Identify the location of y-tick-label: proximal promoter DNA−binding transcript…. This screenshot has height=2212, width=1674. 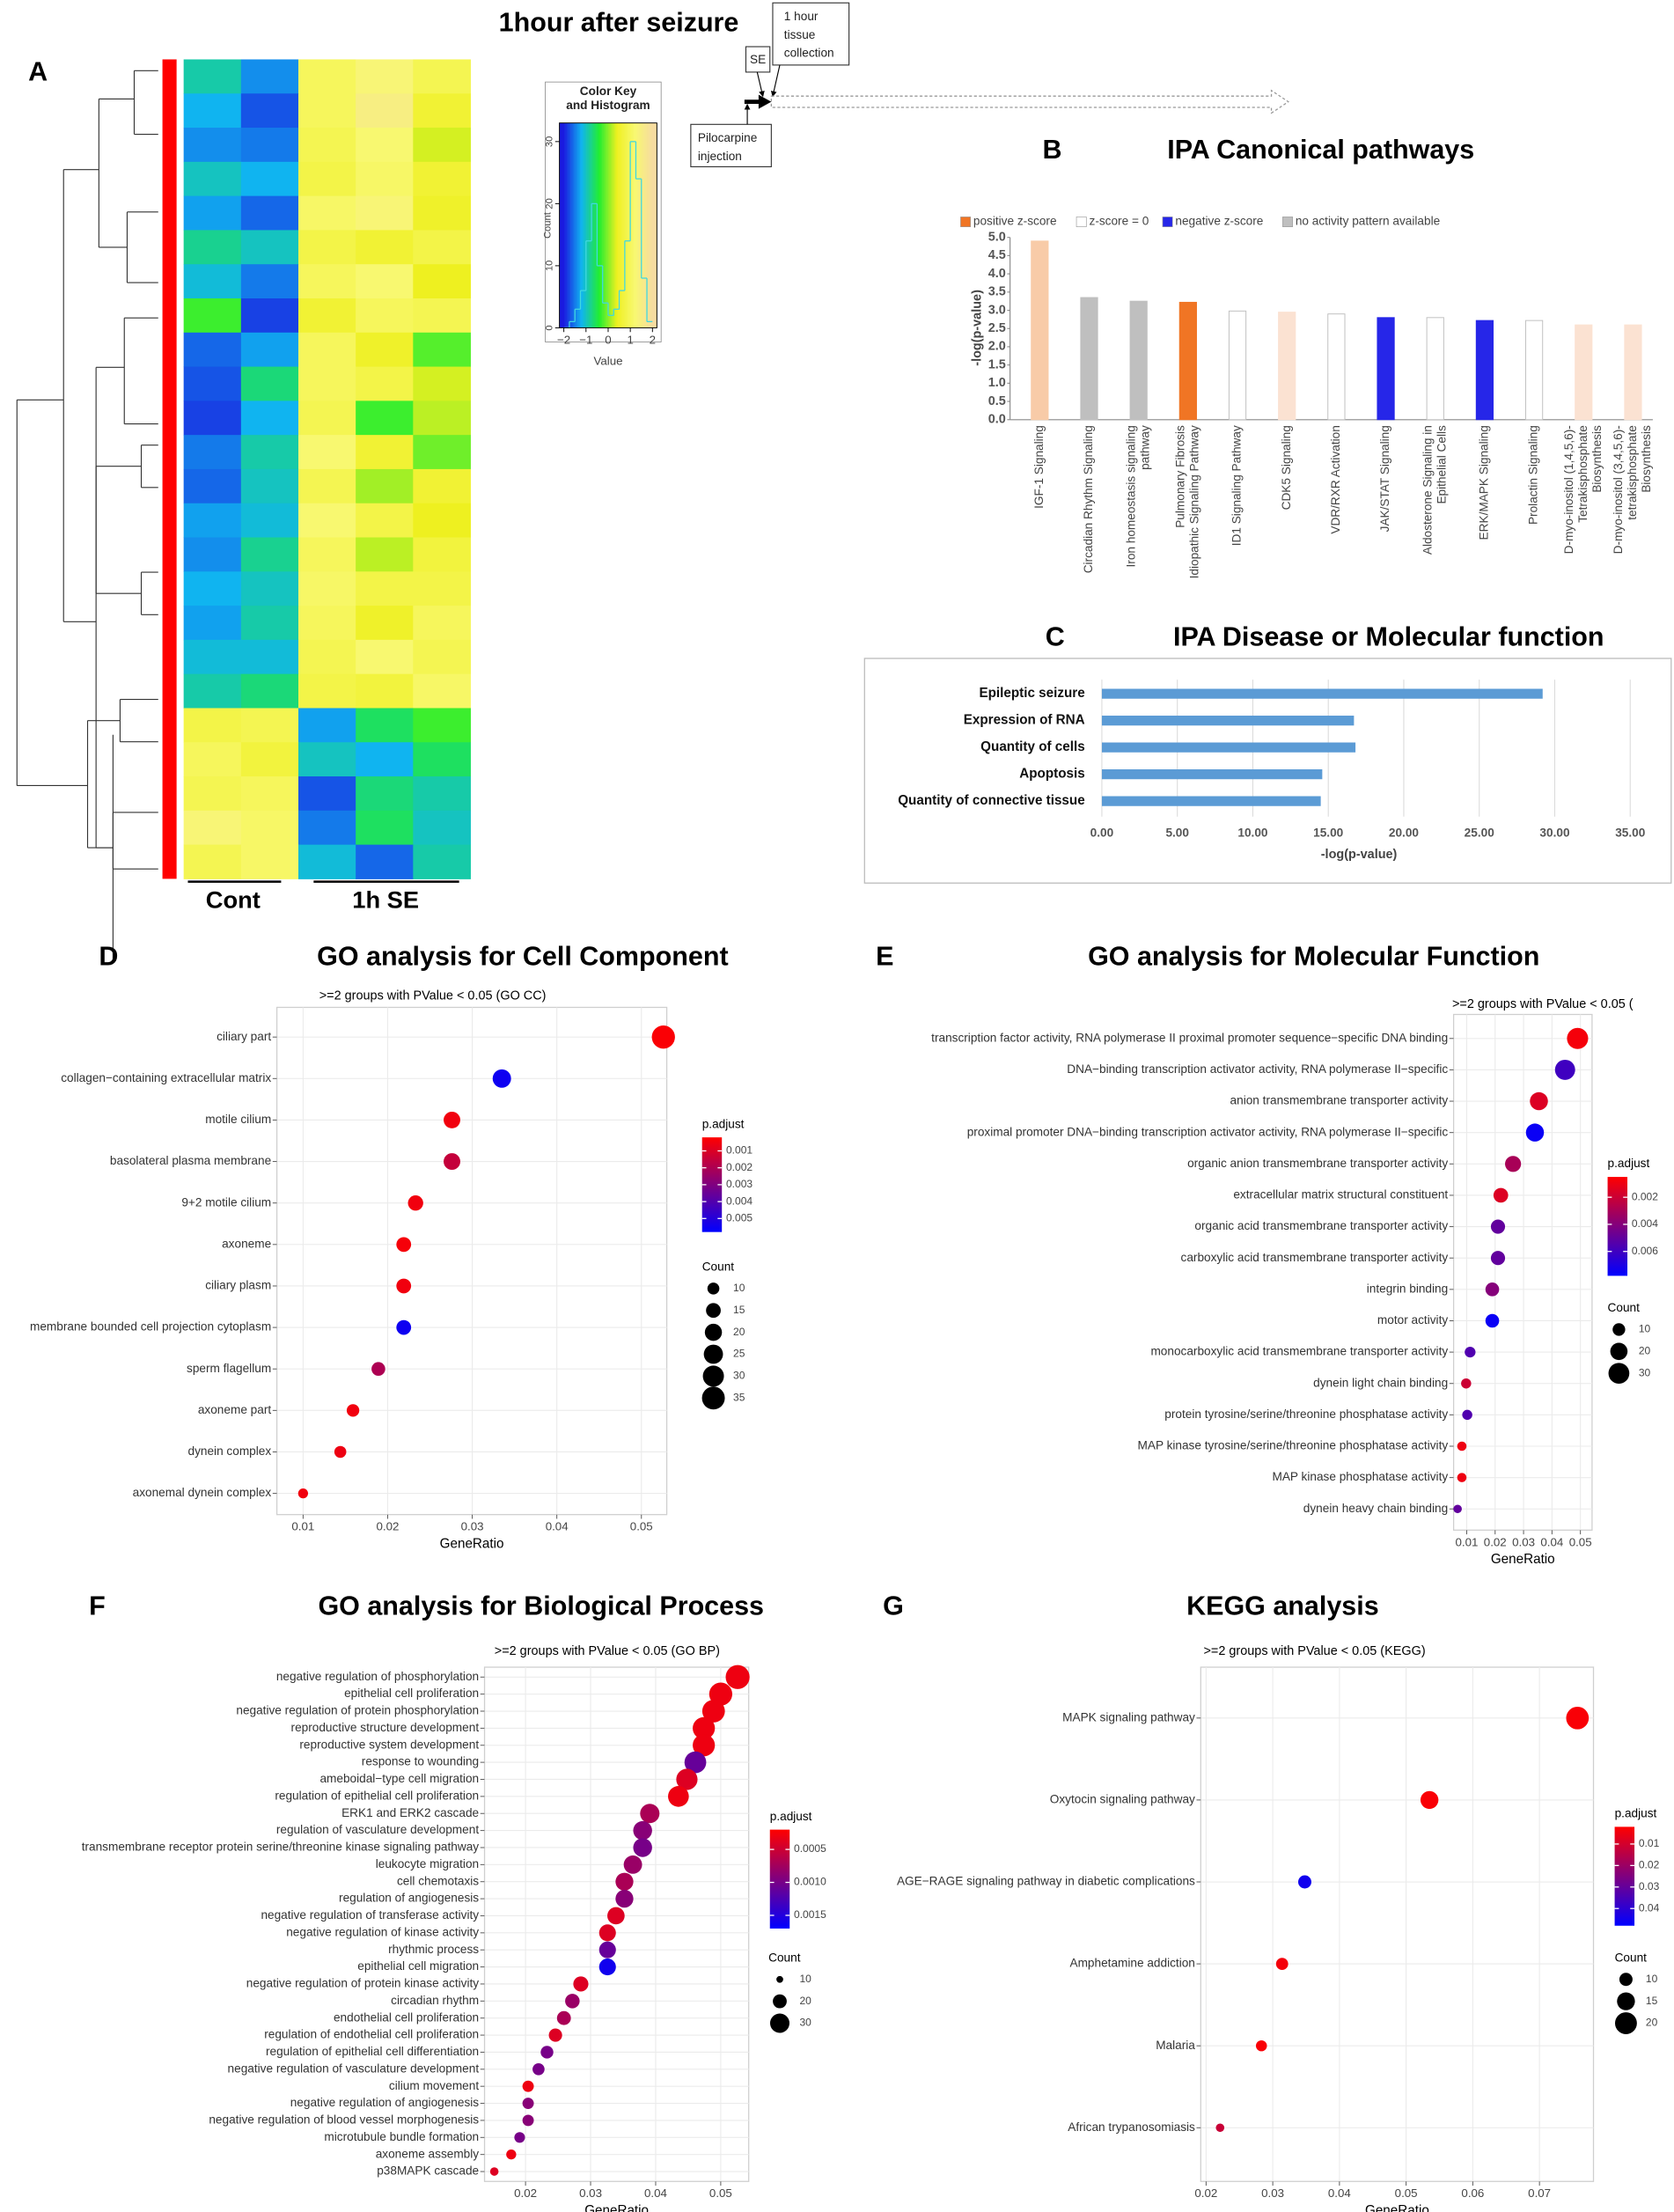
(1208, 1131).